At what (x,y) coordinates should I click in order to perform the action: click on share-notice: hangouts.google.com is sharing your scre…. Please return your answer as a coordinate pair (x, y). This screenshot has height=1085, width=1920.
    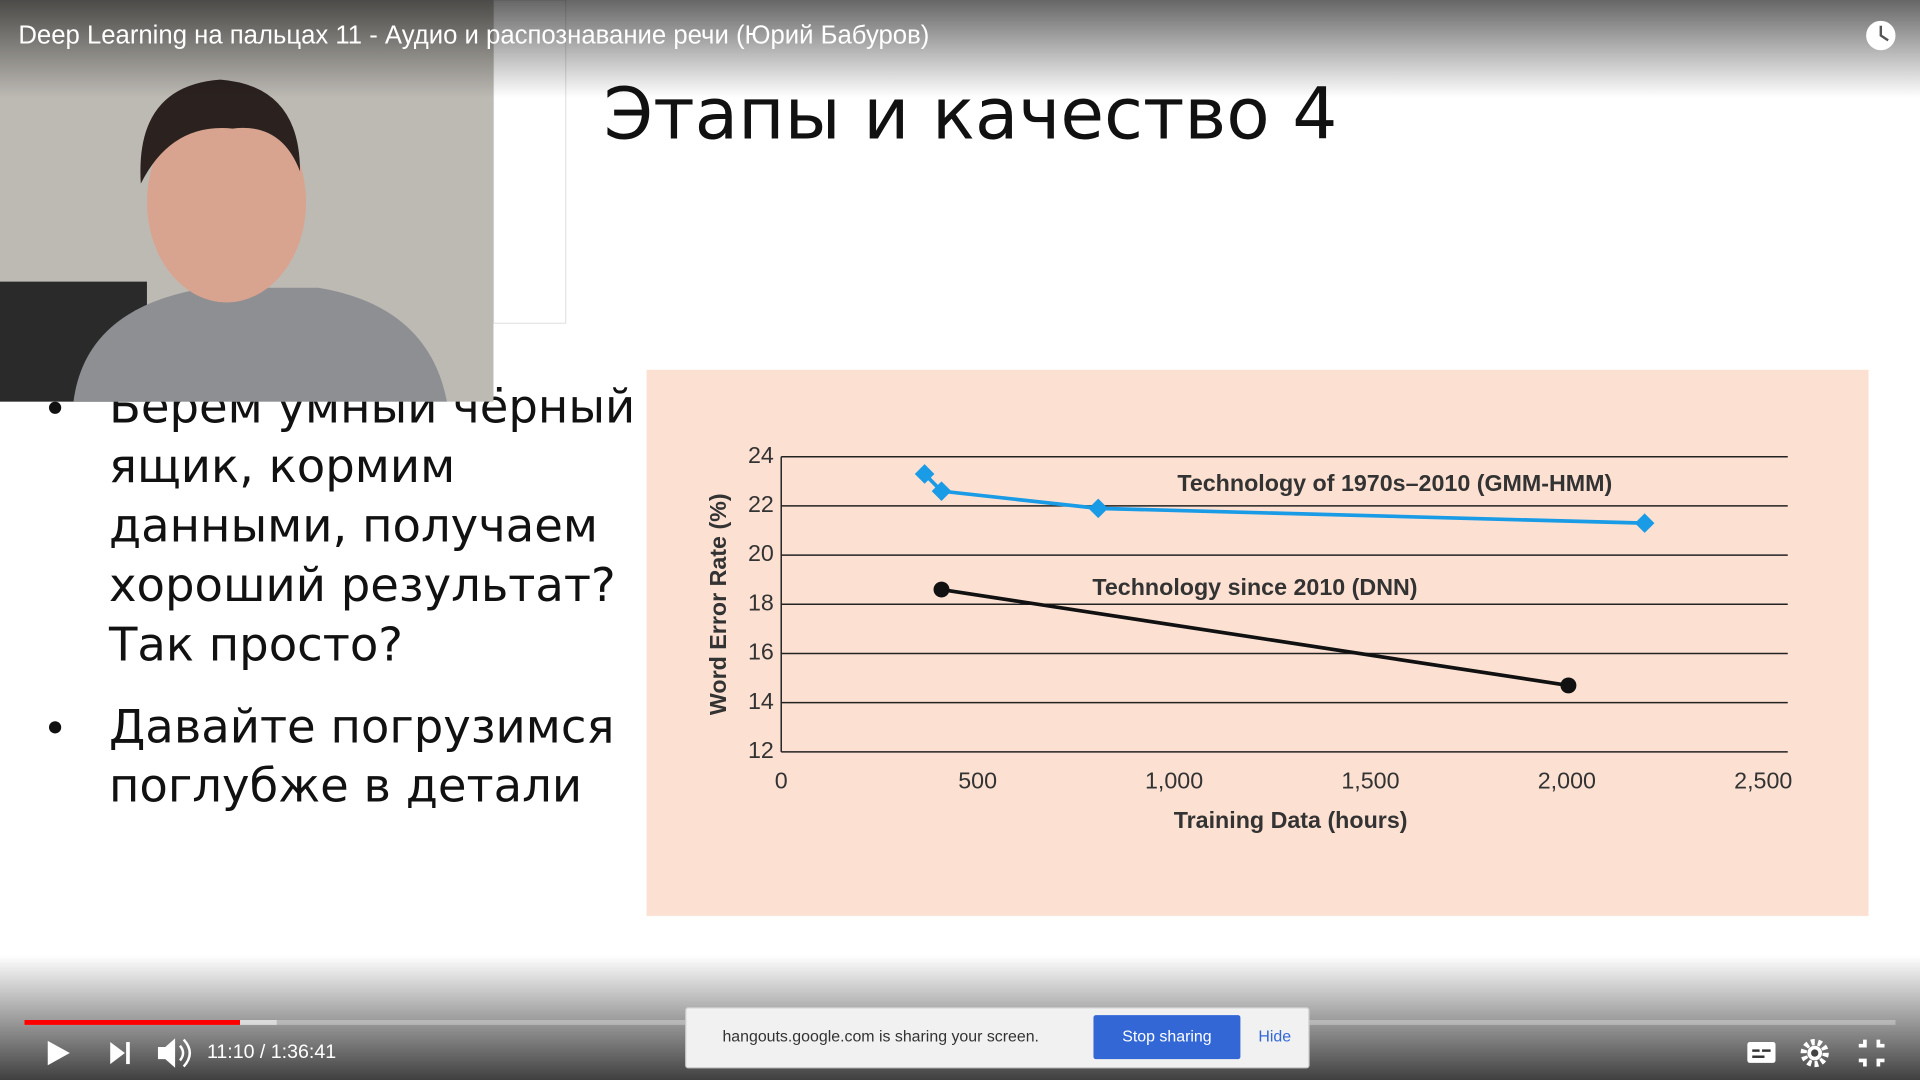
    Looking at the image, I should click on (880, 1036).